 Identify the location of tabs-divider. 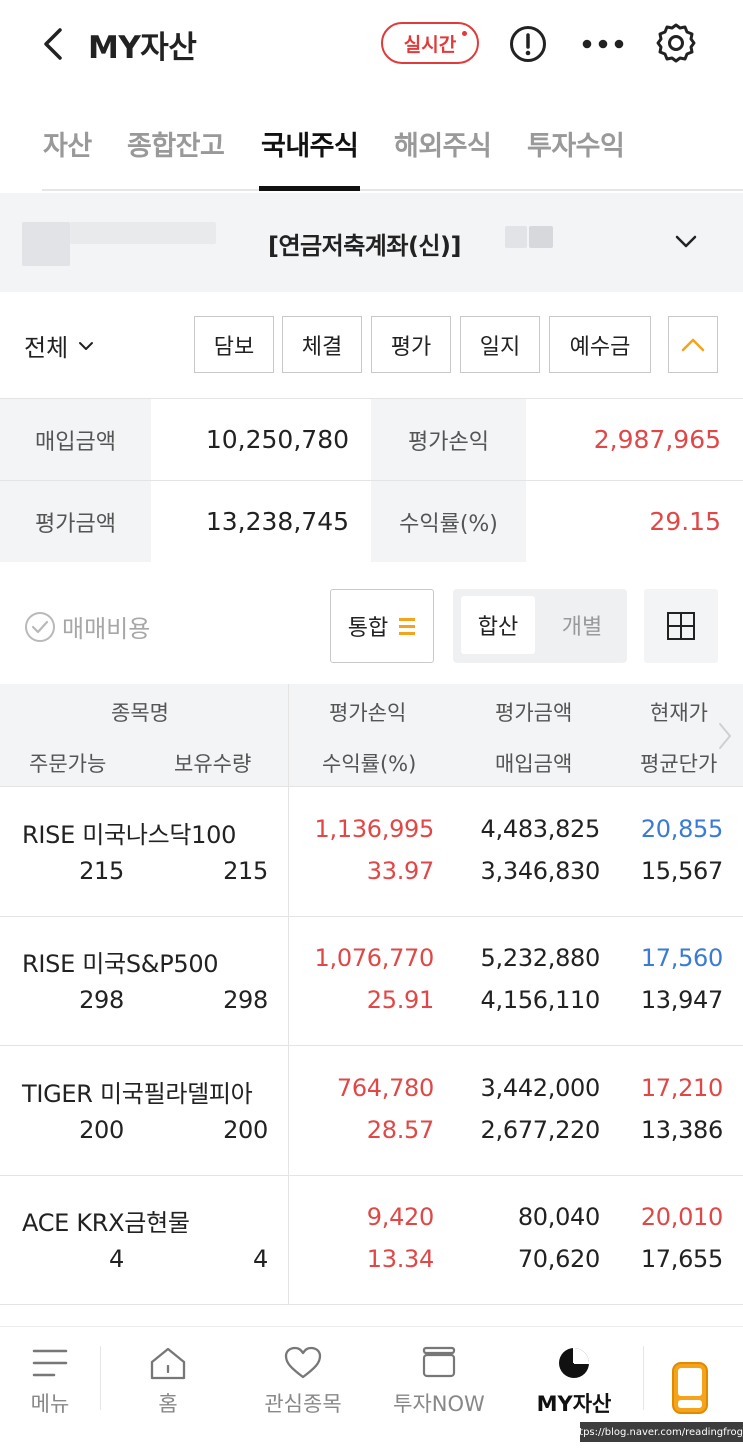
(392, 190).